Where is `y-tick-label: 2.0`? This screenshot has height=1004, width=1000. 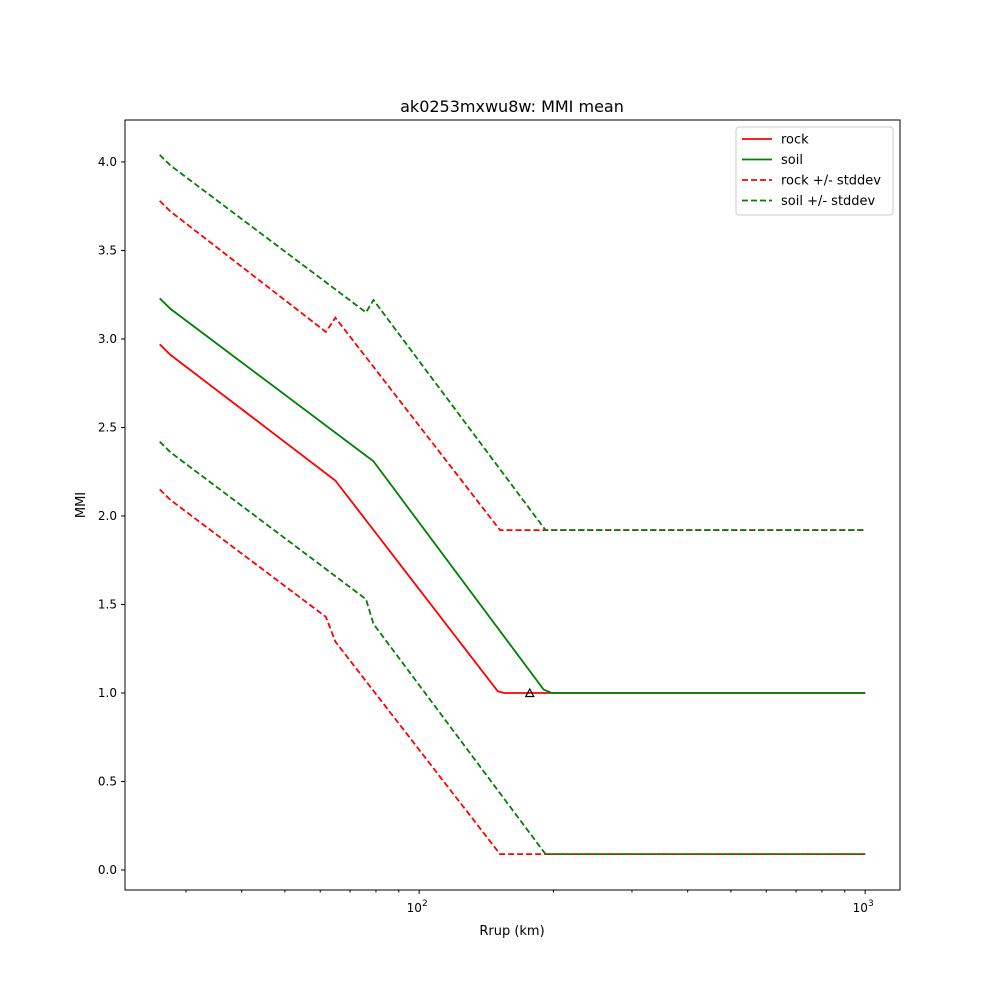
y-tick-label: 2.0 is located at coordinates (107, 516).